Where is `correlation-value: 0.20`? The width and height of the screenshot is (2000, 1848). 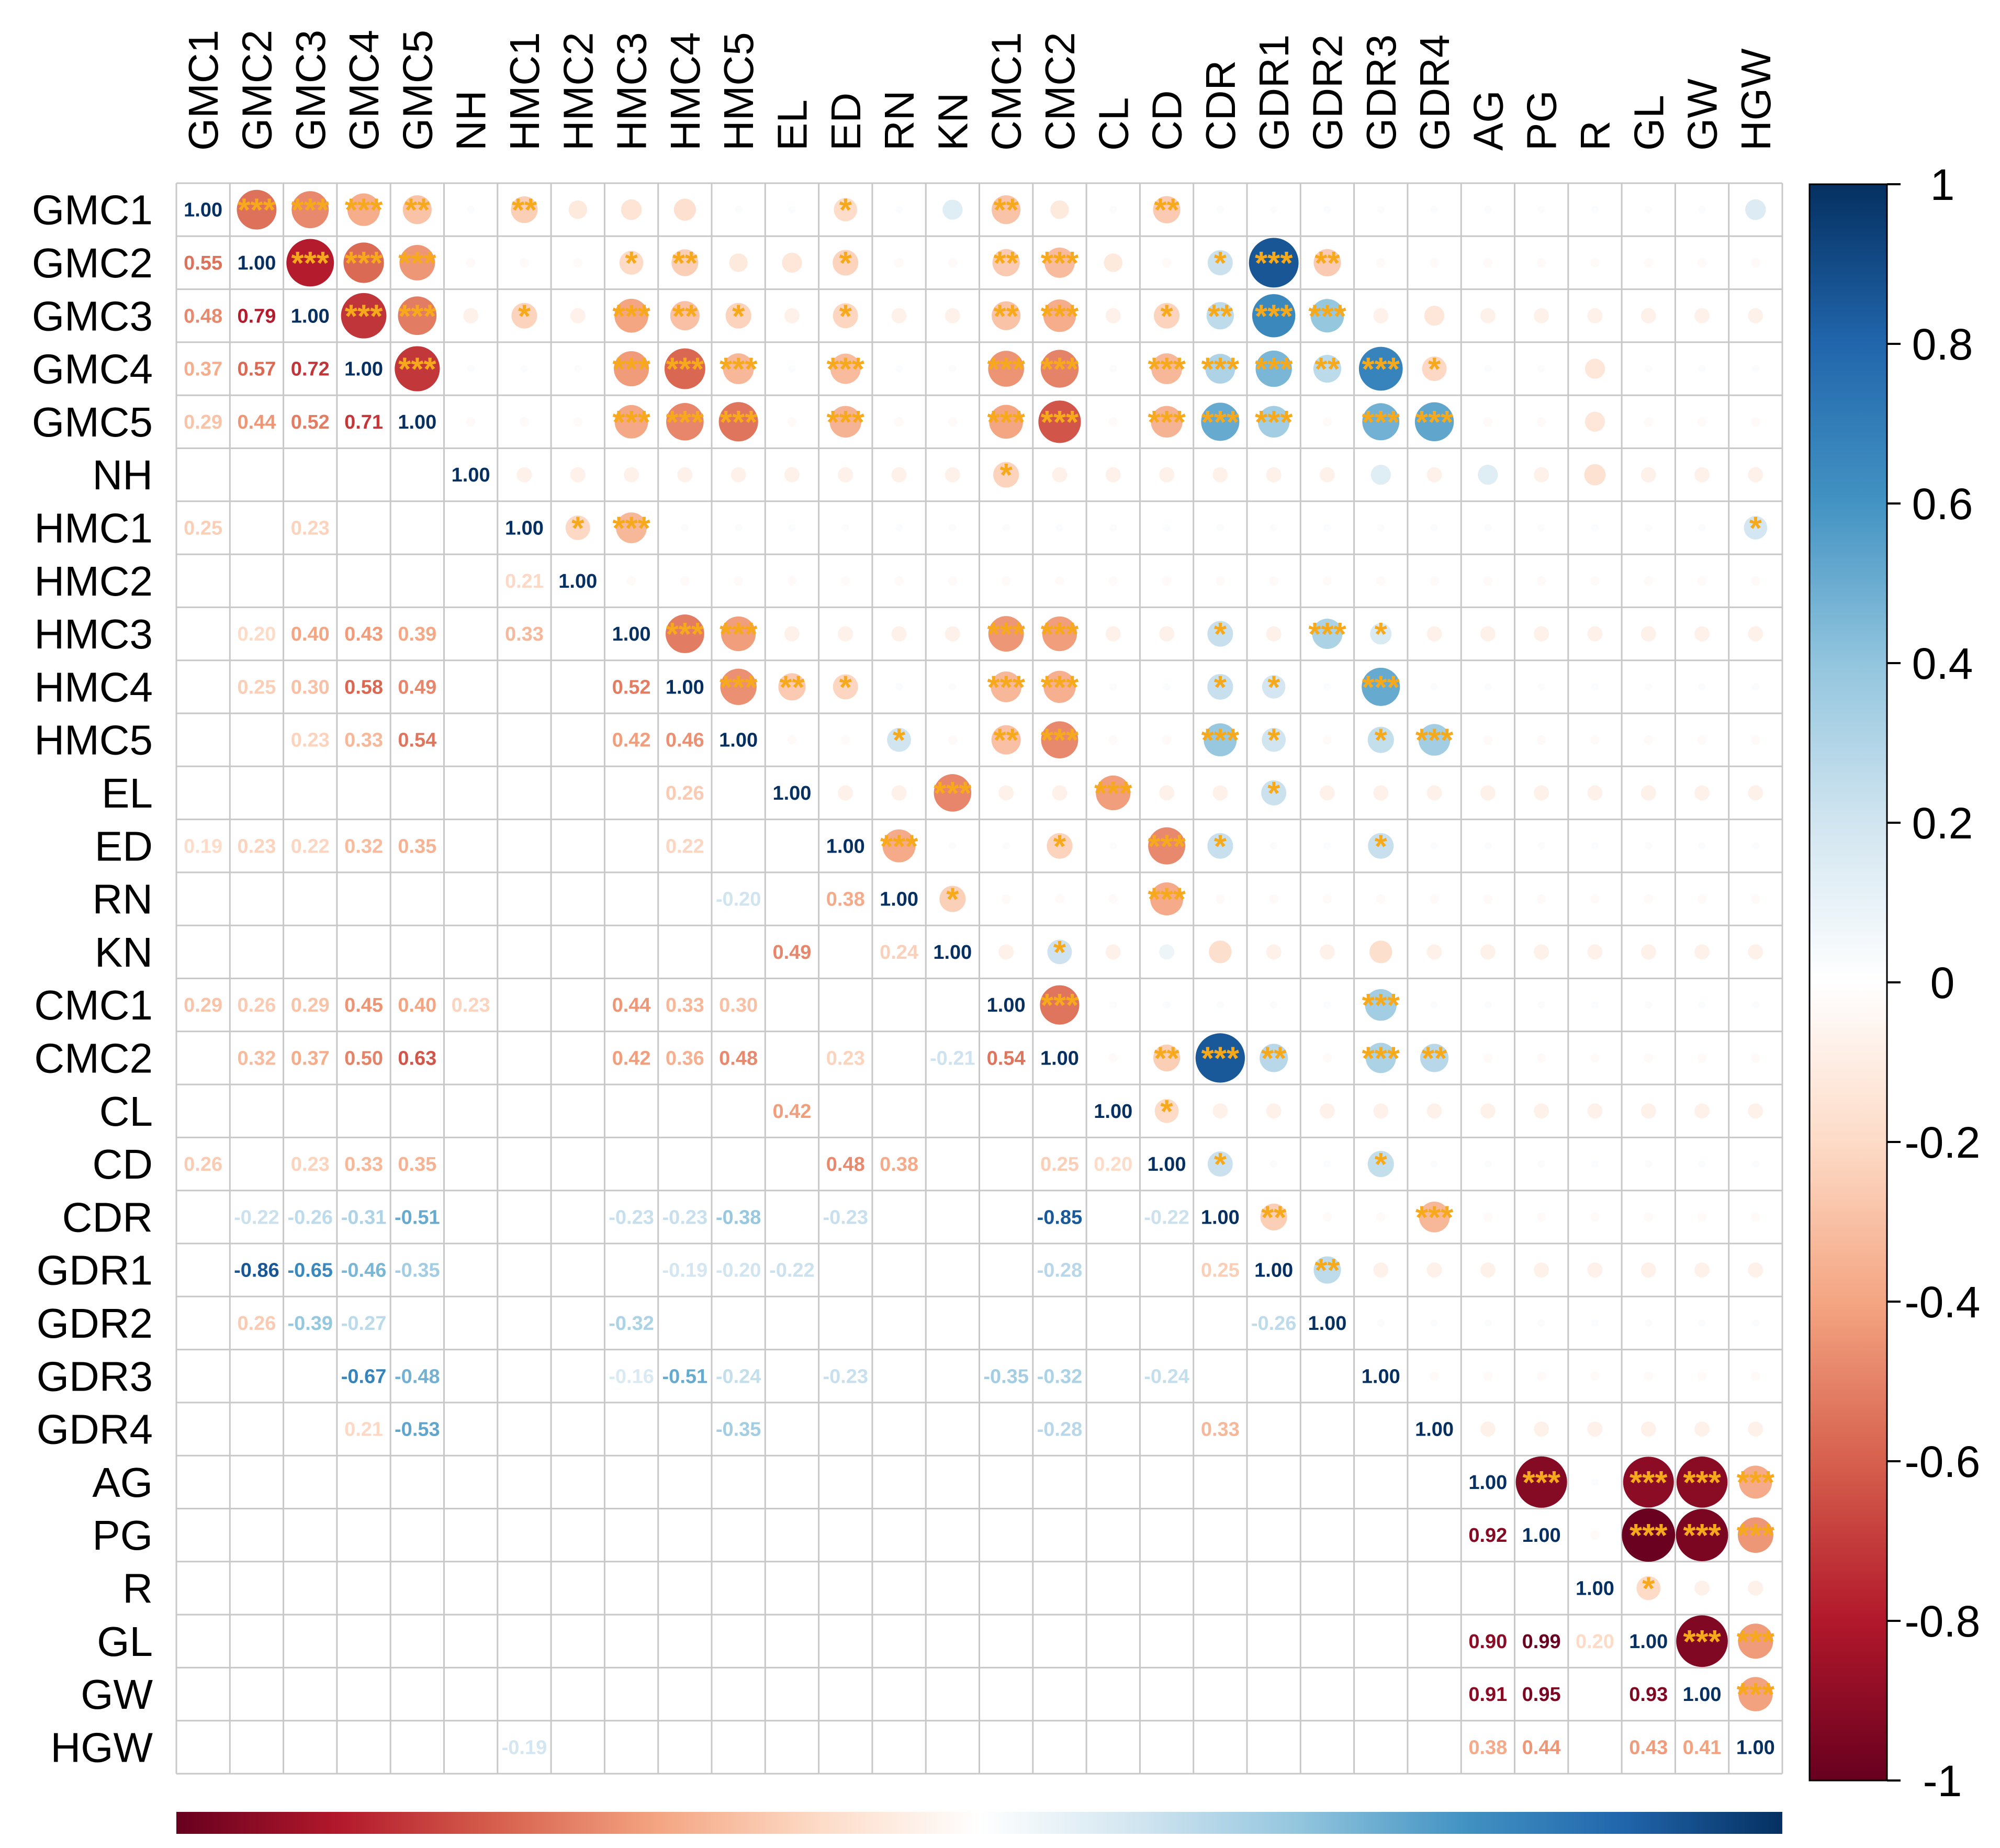
correlation-value: 0.20 is located at coordinates (1113, 1164).